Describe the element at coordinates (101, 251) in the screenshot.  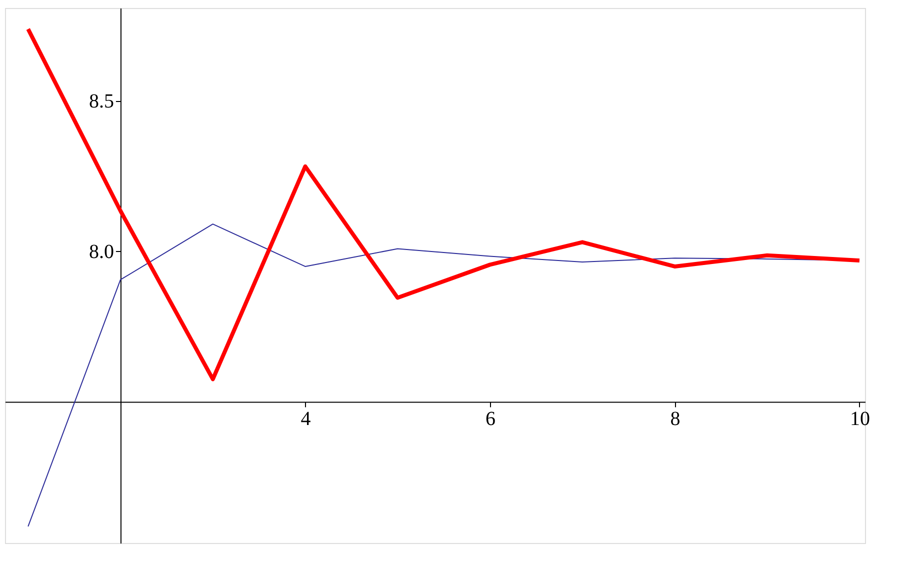
I see `y-tick-label: 8.0` at that location.